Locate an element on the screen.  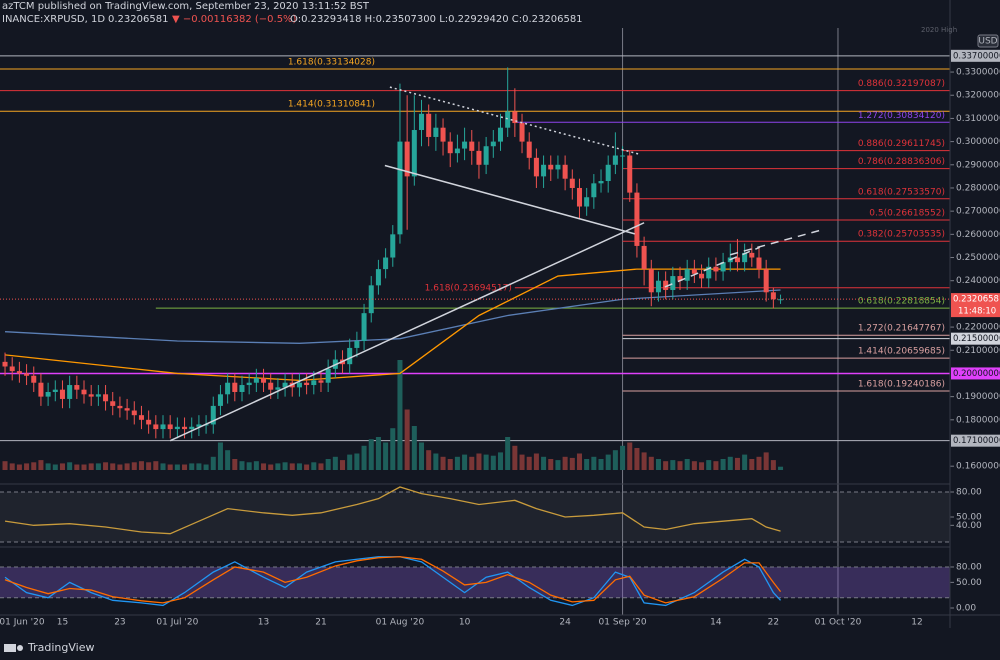
y-tick-label: 40.00 is located at coordinates (969, 526).